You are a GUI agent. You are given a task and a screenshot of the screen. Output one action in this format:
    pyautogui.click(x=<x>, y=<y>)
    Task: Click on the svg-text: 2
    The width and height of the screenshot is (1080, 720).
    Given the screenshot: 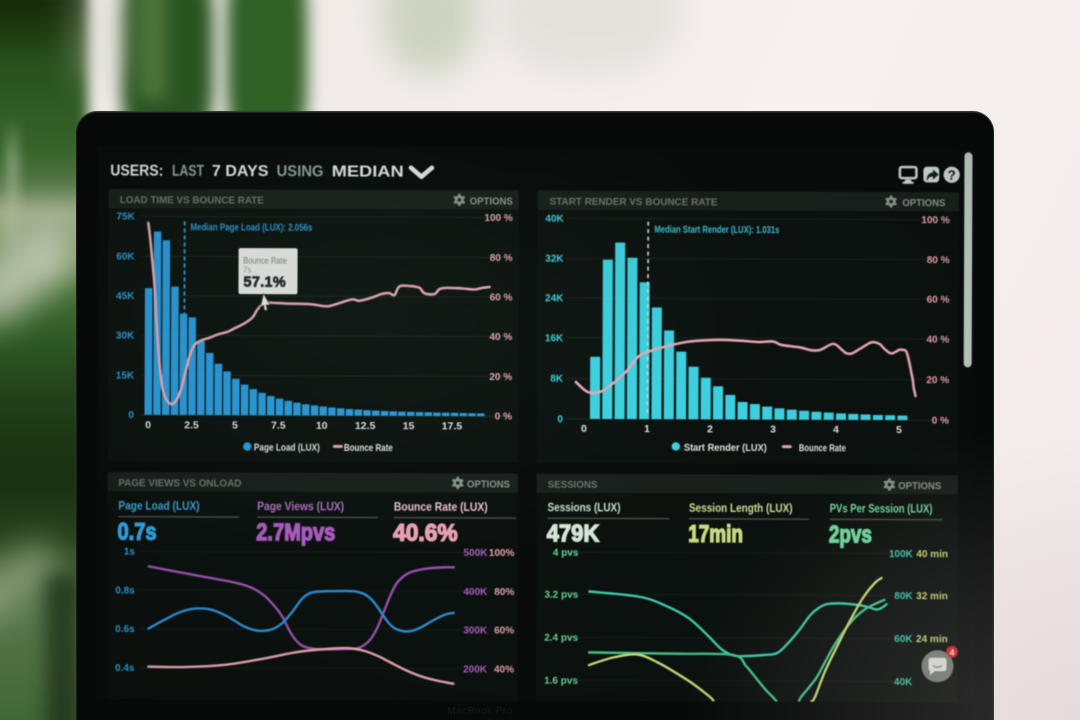 What is the action you would take?
    pyautogui.click(x=710, y=429)
    